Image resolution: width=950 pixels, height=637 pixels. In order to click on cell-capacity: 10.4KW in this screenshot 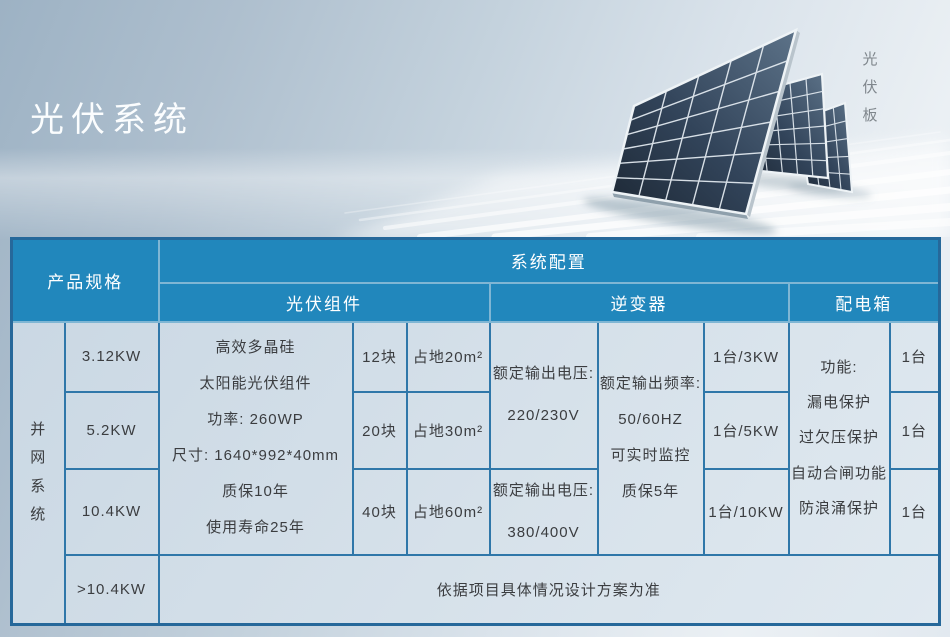, I will do `click(111, 511)`.